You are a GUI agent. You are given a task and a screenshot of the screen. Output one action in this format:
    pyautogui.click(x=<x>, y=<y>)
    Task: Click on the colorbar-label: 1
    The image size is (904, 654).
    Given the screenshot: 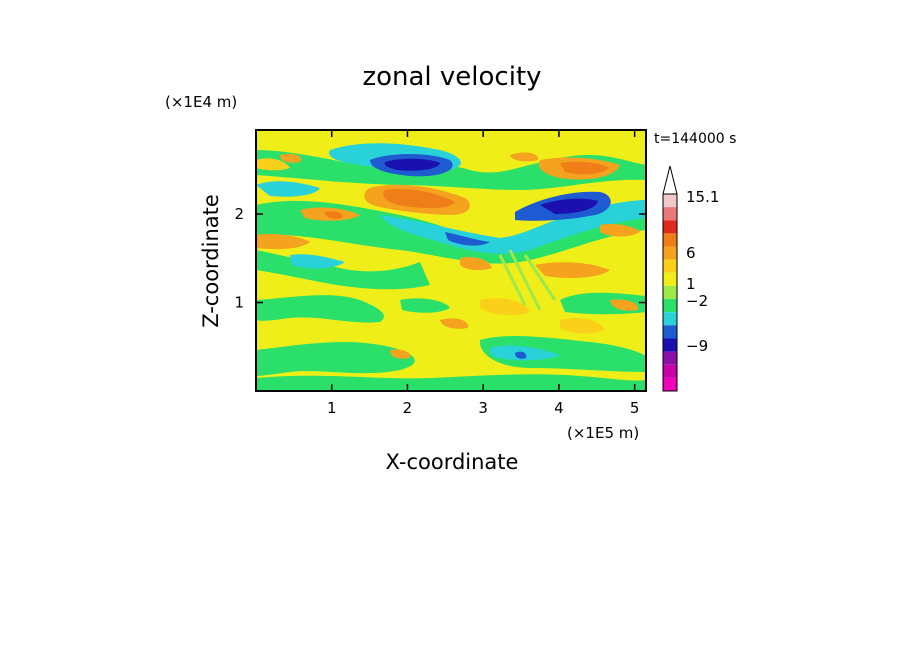 What is the action you would take?
    pyautogui.click(x=691, y=284)
    